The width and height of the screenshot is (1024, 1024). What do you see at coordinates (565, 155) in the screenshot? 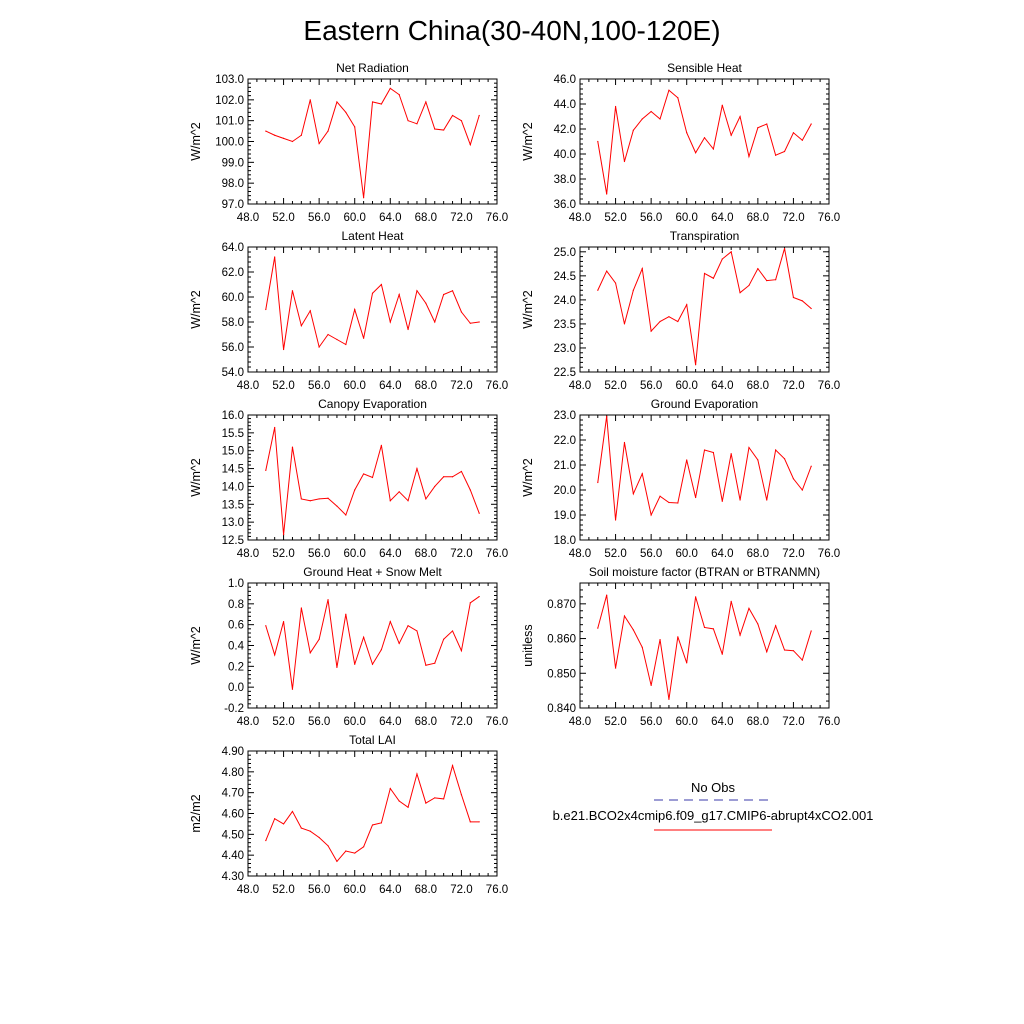
I see `y-tick-label: 40.0` at bounding box center [565, 155].